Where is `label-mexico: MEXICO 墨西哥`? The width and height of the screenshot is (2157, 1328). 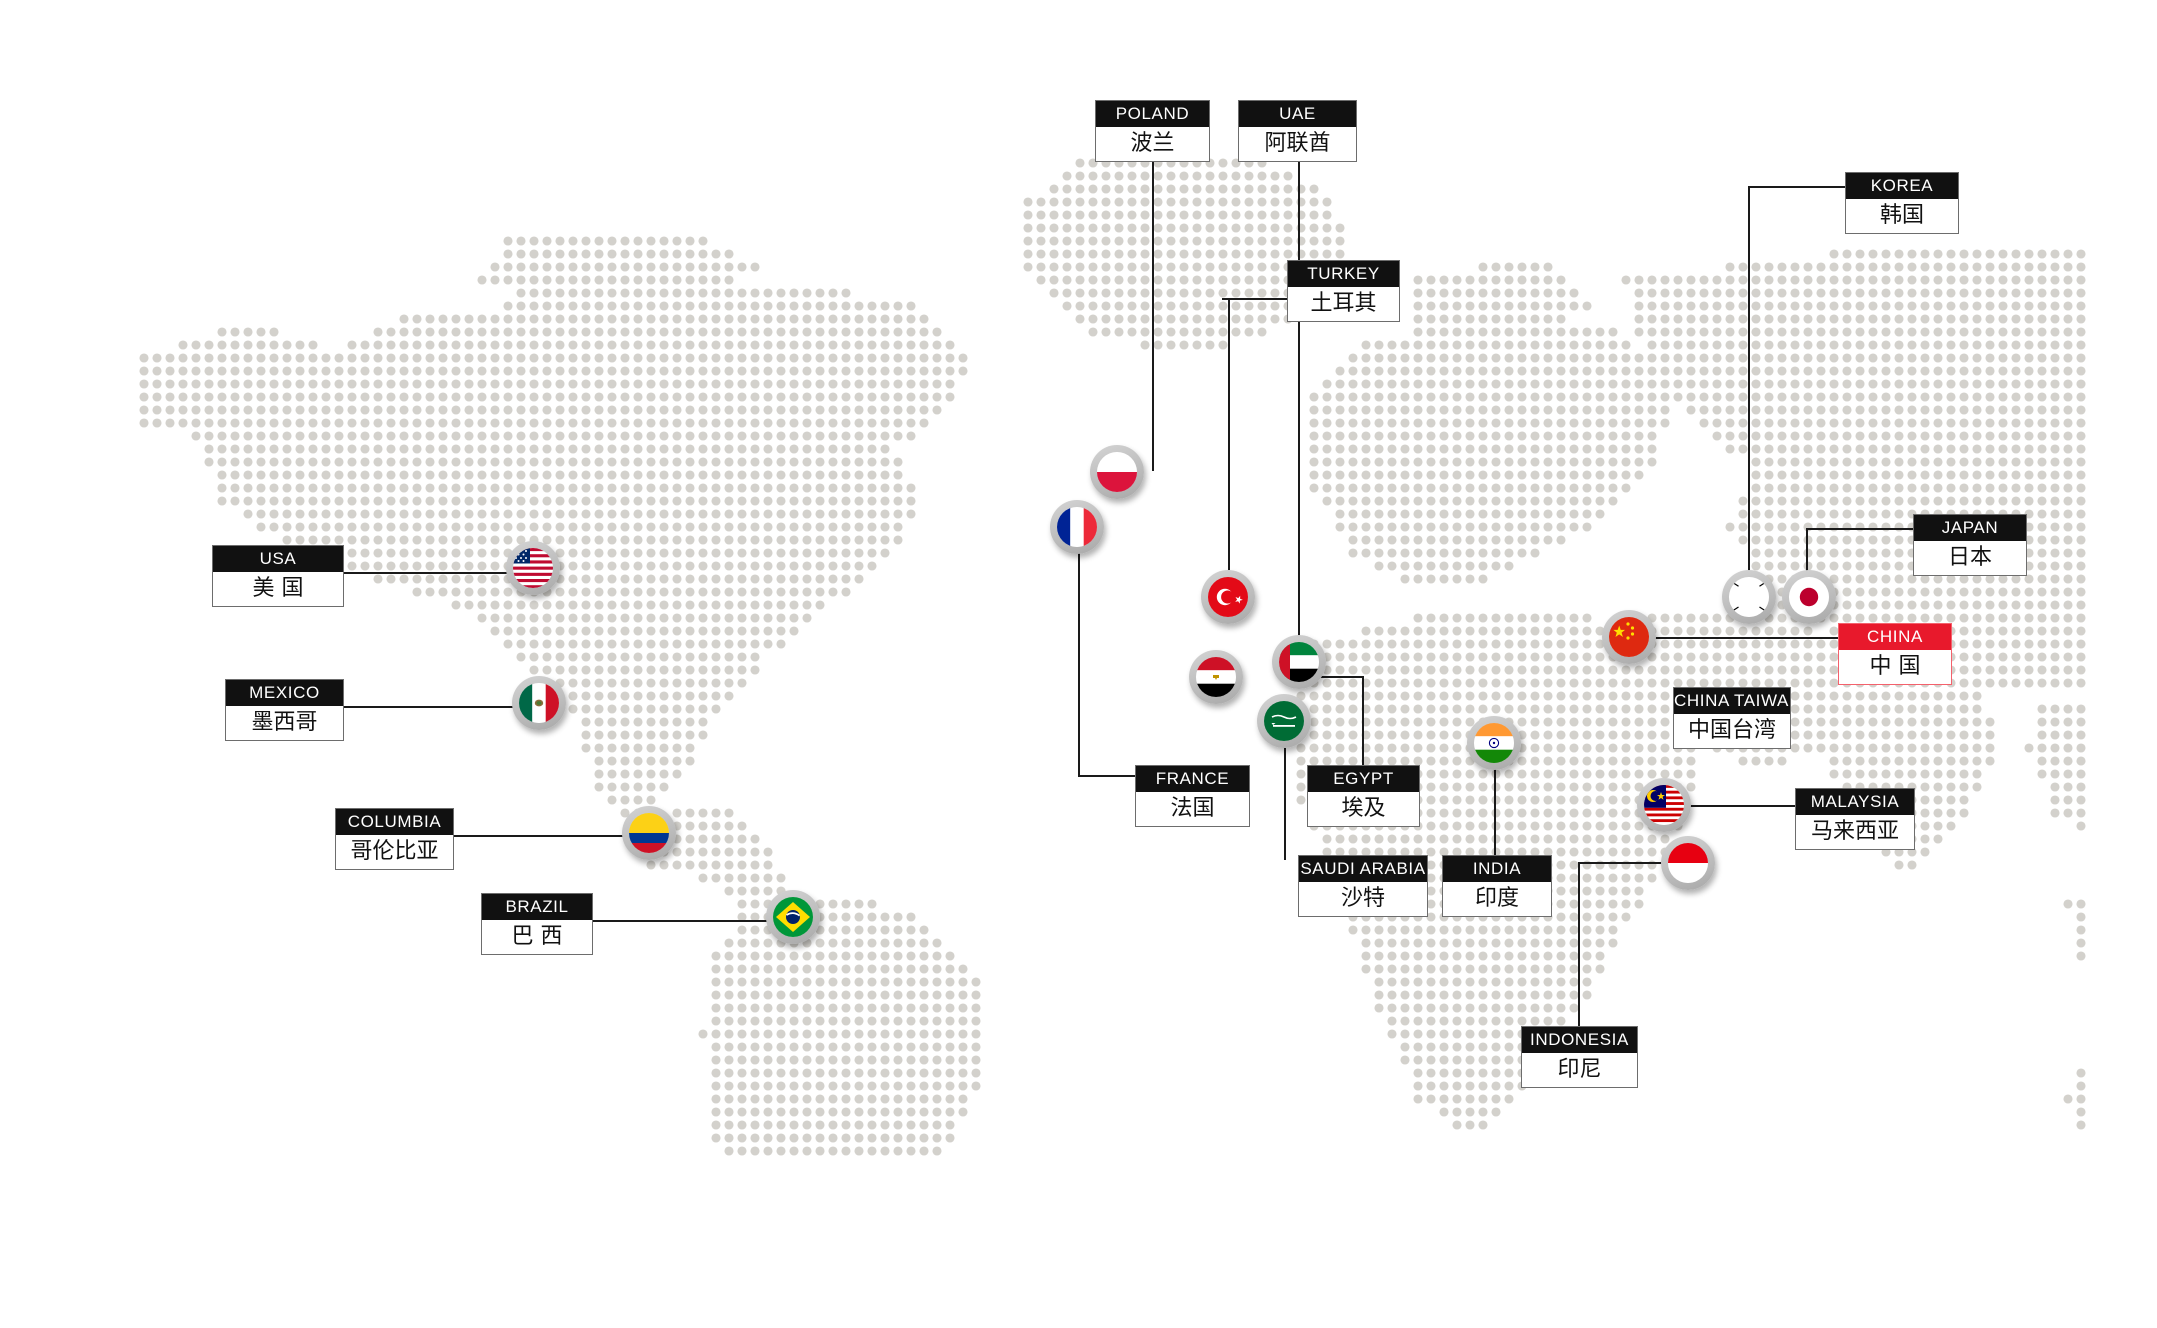 label-mexico: MEXICO 墨西哥 is located at coordinates (284, 710).